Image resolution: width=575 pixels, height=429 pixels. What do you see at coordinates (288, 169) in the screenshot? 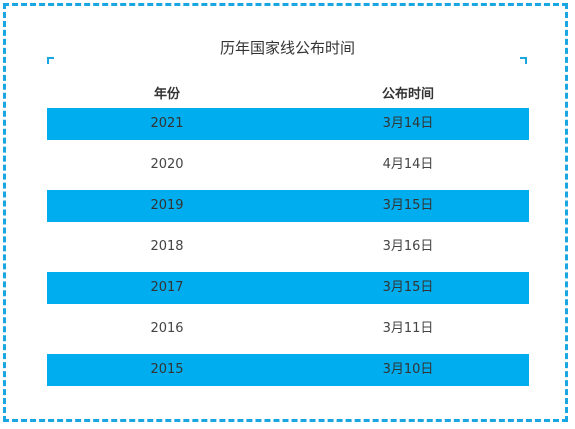
I see `table-row: 2020 4月14日` at bounding box center [288, 169].